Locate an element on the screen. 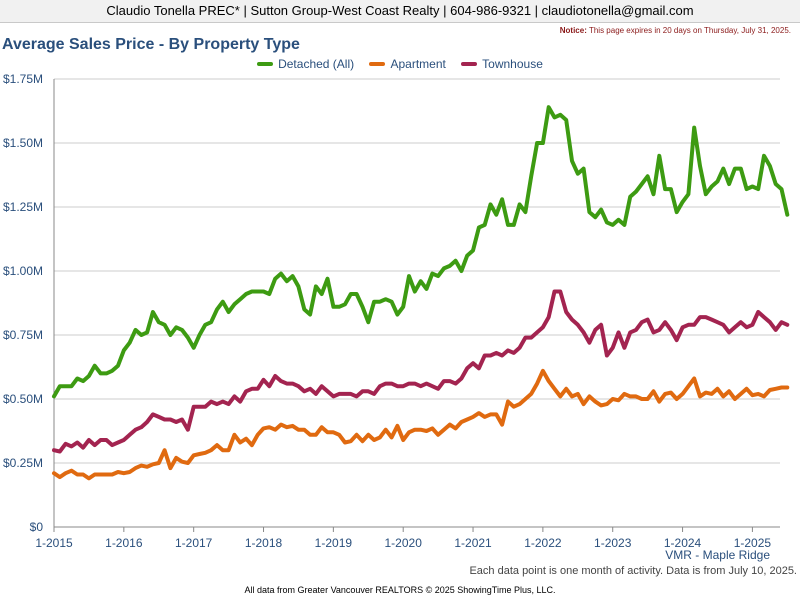 The height and width of the screenshot is (600, 800). legend-label-apartment: Apartment is located at coordinates (418, 64).